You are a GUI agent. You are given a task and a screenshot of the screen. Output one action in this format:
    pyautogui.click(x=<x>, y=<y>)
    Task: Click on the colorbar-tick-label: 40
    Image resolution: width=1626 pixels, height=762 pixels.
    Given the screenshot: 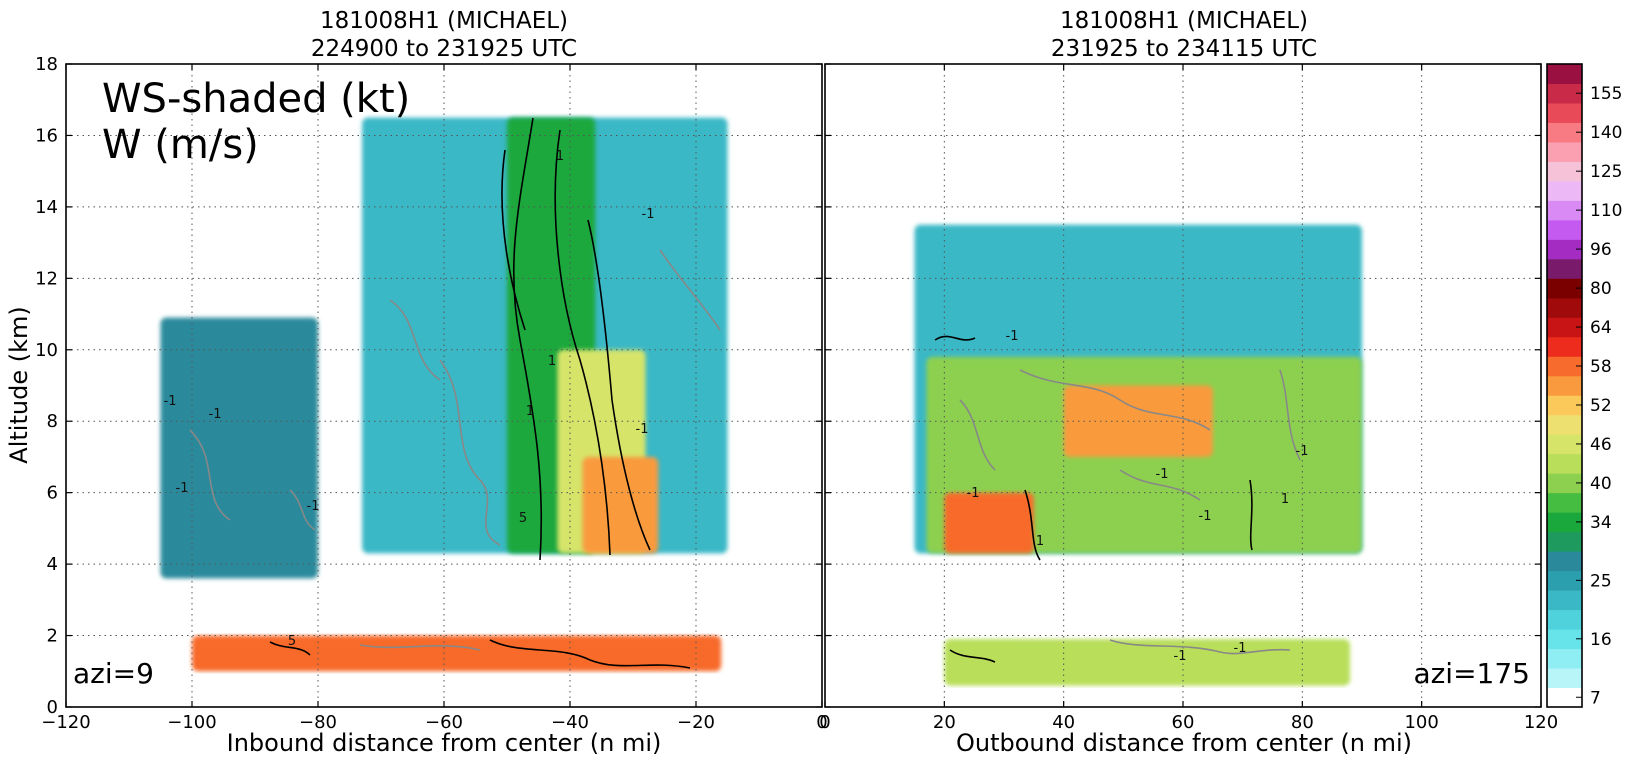 What is the action you would take?
    pyautogui.click(x=1601, y=484)
    